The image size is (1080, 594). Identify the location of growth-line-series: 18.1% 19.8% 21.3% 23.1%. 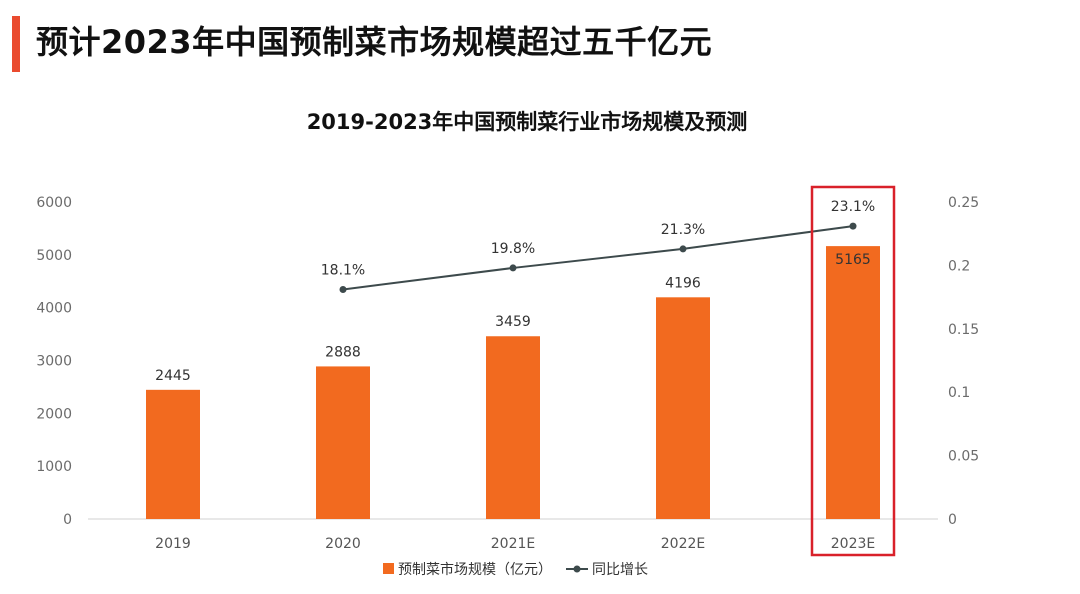
(598, 246).